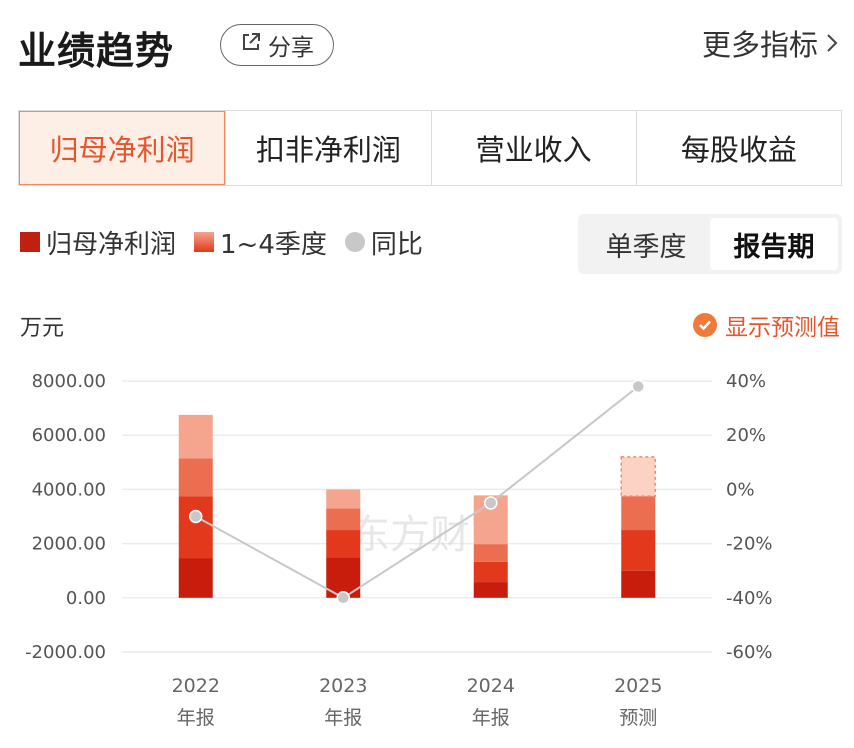 This screenshot has width=854, height=748. Describe the element at coordinates (96, 51) in the screenshot. I see `page-title: 业绩趋势` at that location.